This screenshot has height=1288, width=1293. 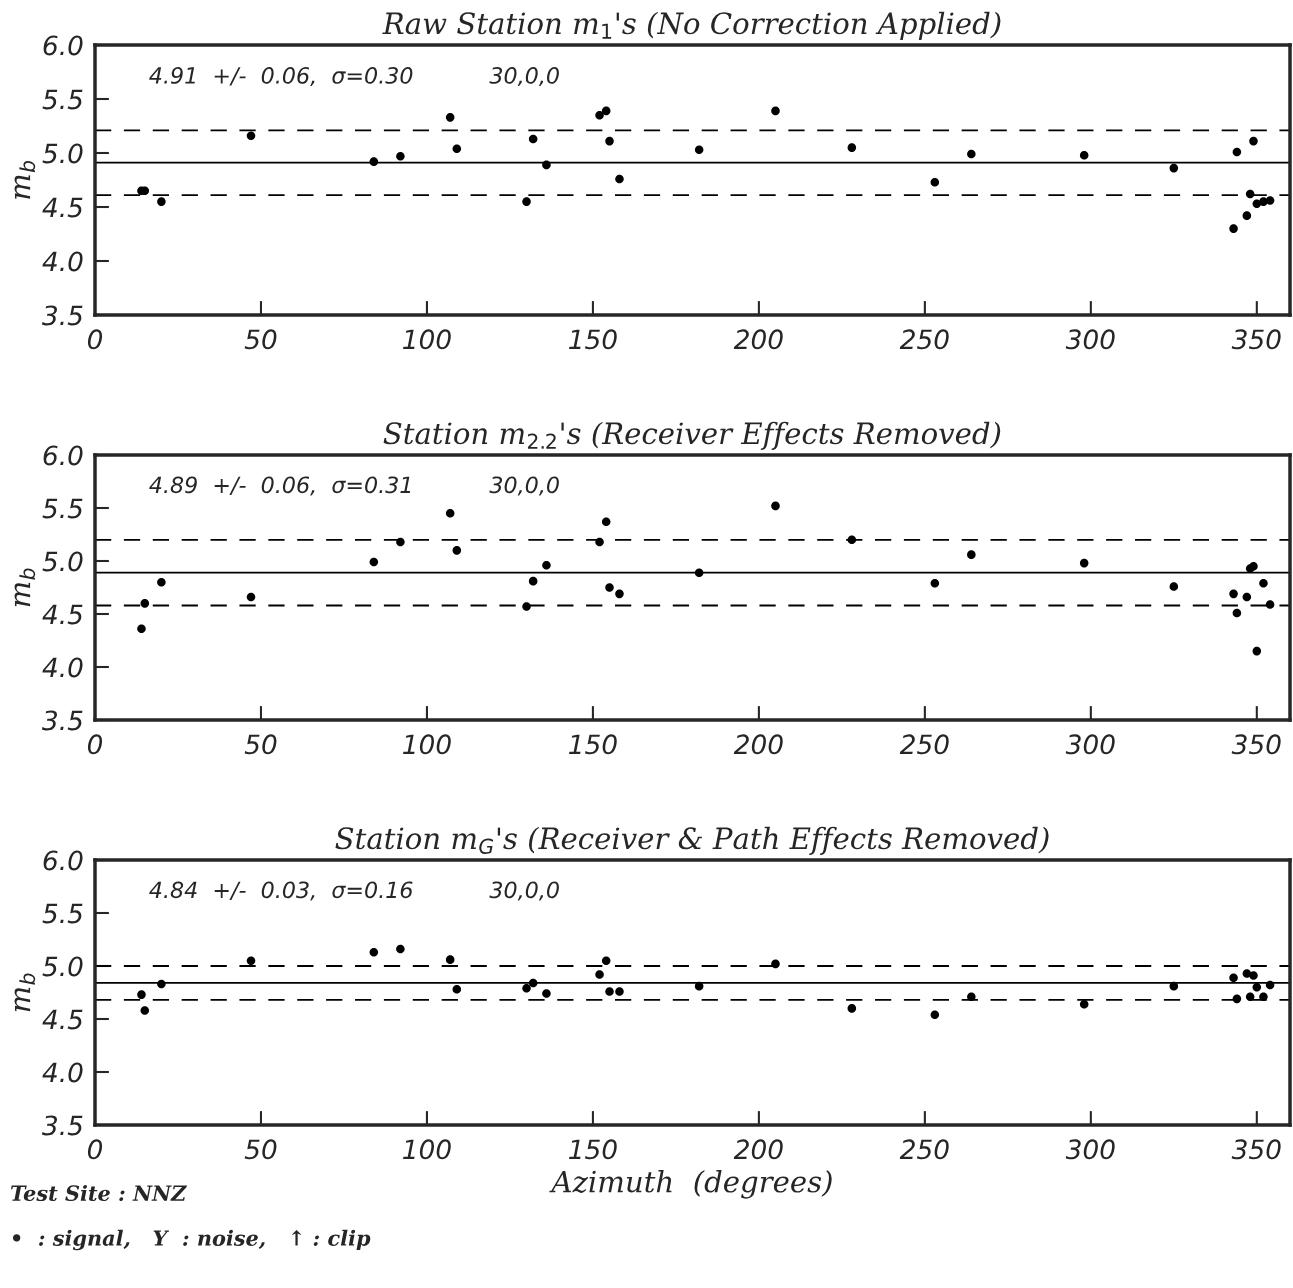 What do you see at coordinates (691, 25) in the screenshot?
I see `chart-title: Raw Station m$_{1}$'s (No Correction Applied)` at bounding box center [691, 25].